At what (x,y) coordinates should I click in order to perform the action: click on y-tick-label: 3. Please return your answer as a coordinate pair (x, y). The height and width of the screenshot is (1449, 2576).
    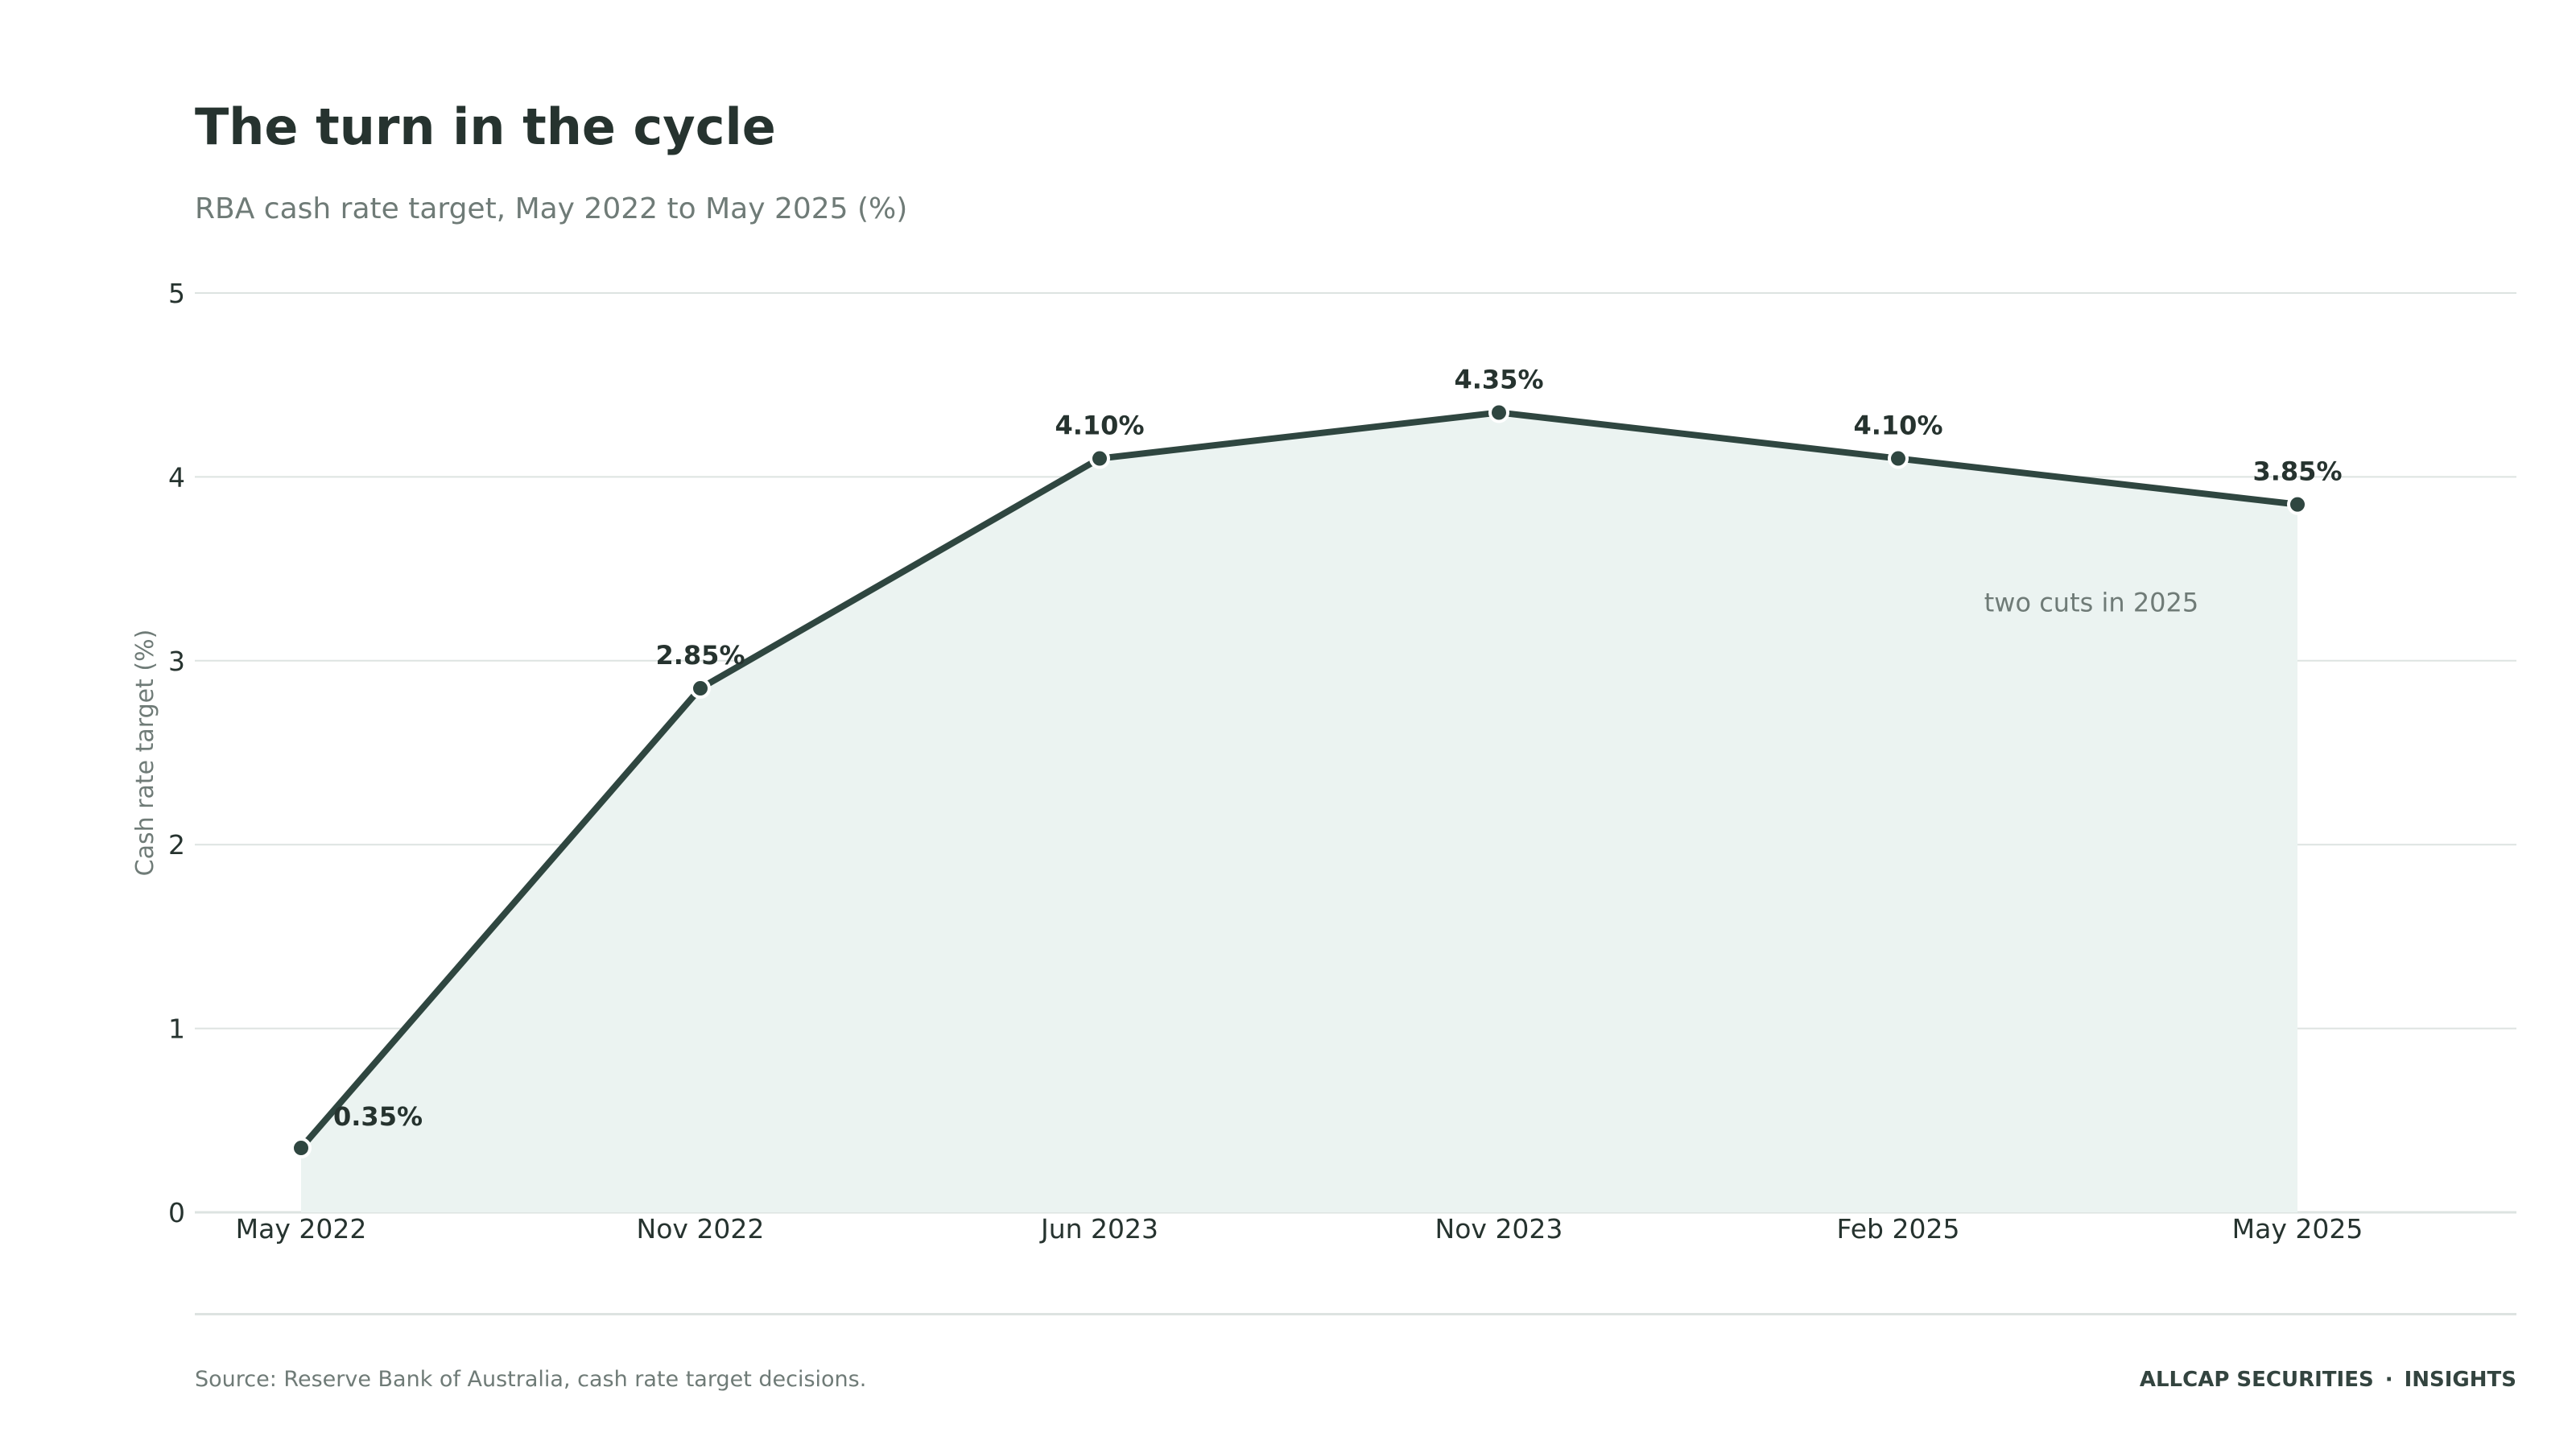
    Looking at the image, I should click on (176, 661).